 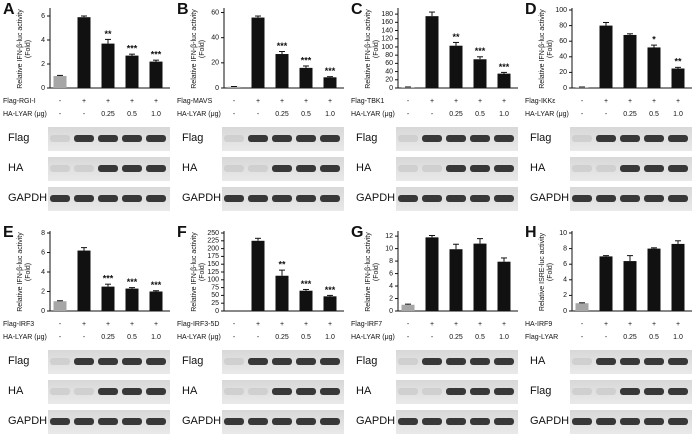 What do you see at coordinates (183, 9) in the screenshot?
I see `panel-letter: B` at bounding box center [183, 9].